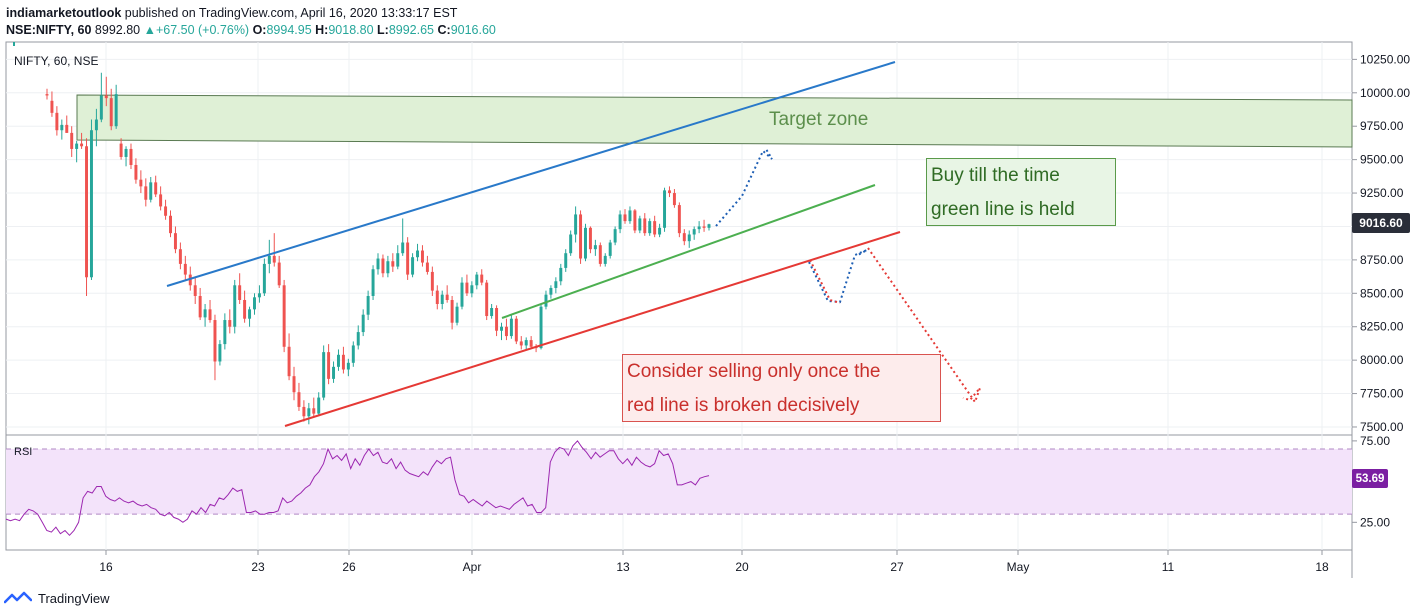 The width and height of the screenshot is (1426, 616). I want to click on footer-brand: TradingView, so click(74, 598).